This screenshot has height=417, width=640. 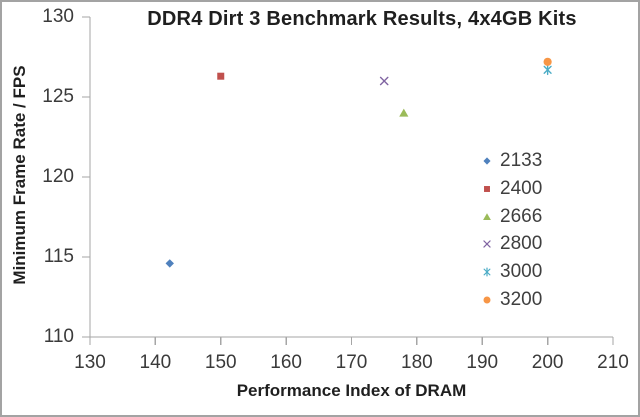 I want to click on y-tick-label: 120, so click(x=58, y=176).